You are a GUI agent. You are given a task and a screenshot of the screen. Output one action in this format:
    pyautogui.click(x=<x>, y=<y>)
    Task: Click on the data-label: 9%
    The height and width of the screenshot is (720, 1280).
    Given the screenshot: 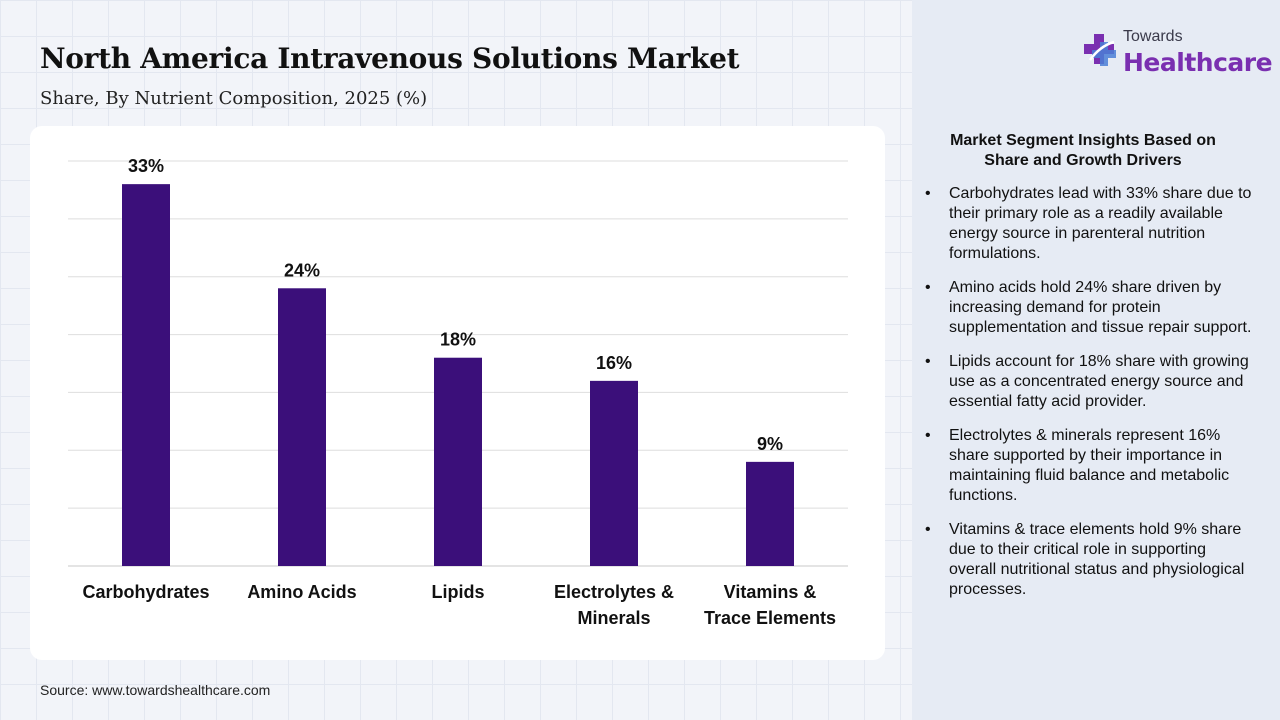 What is the action you would take?
    pyautogui.click(x=770, y=444)
    